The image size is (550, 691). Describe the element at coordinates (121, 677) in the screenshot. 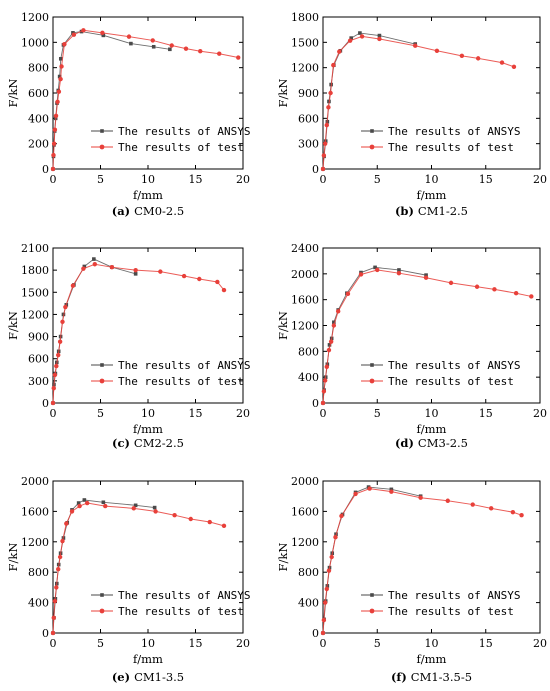

I see `caption-tag: (e)` at that location.